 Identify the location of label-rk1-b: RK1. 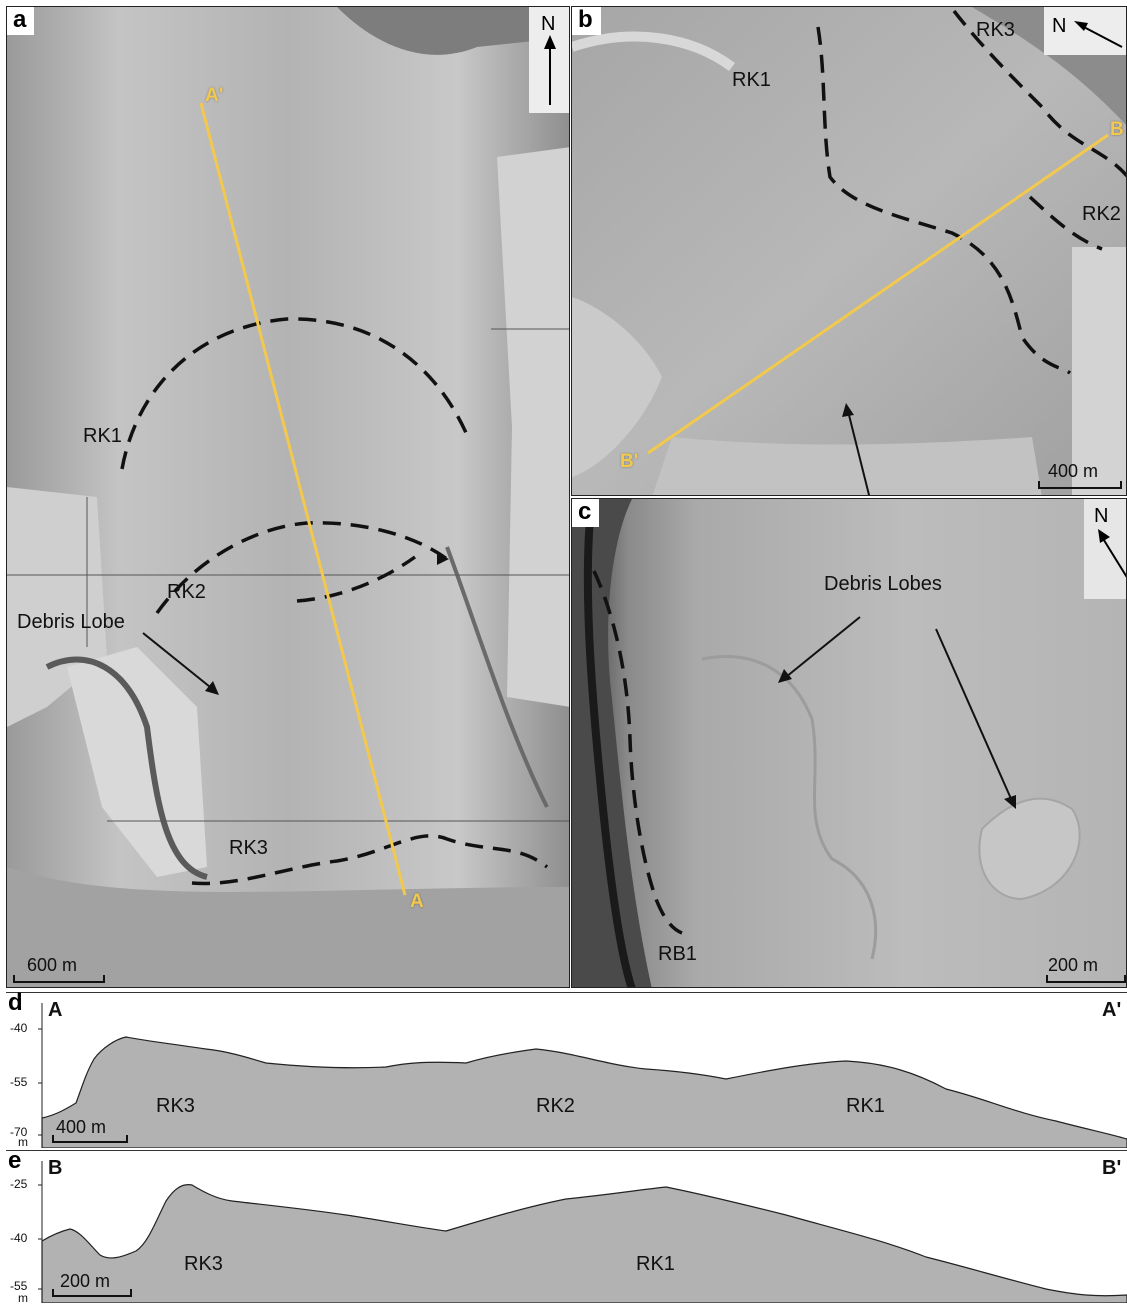
(751, 80).